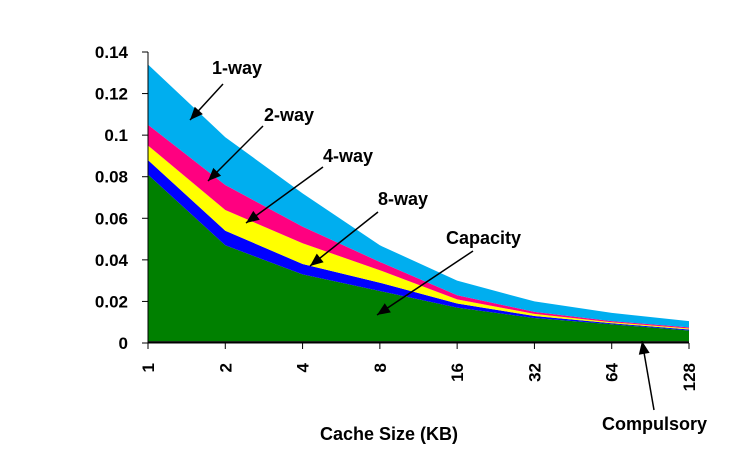 The width and height of the screenshot is (749, 468). What do you see at coordinates (111, 94) in the screenshot?
I see `y-tick-label: 0.12` at bounding box center [111, 94].